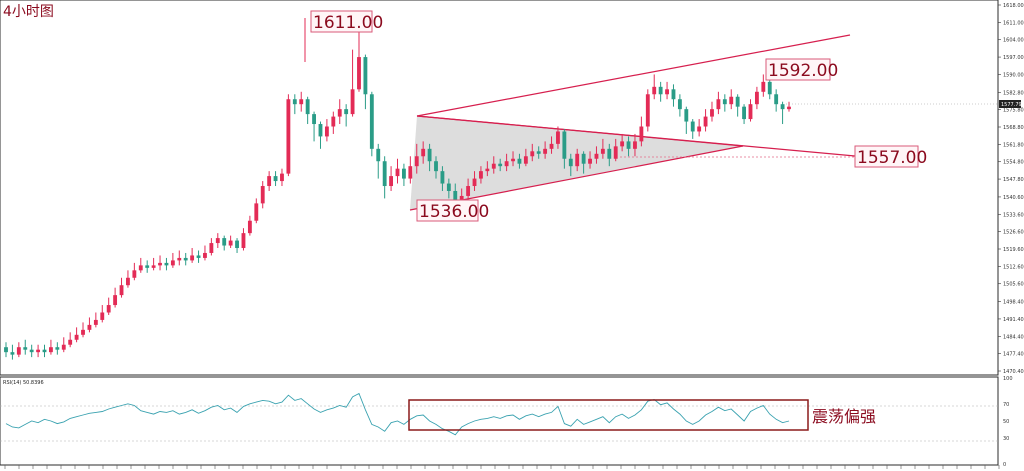 Image resolution: width=1024 pixels, height=471 pixels. What do you see at coordinates (1013, 320) in the screenshot?
I see `y-tick-label: 1491.40` at bounding box center [1013, 320].